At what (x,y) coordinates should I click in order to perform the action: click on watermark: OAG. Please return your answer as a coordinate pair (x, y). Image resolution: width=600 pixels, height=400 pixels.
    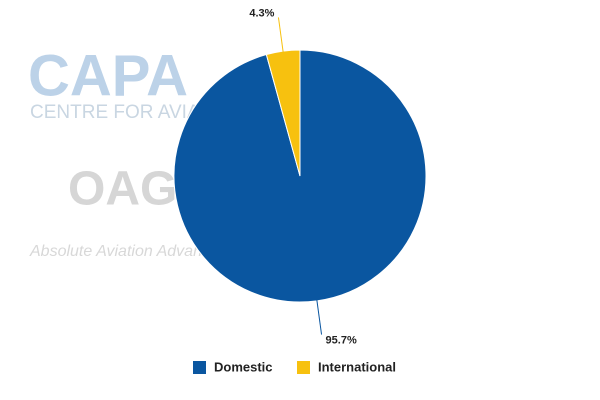
    Looking at the image, I should click on (122, 189).